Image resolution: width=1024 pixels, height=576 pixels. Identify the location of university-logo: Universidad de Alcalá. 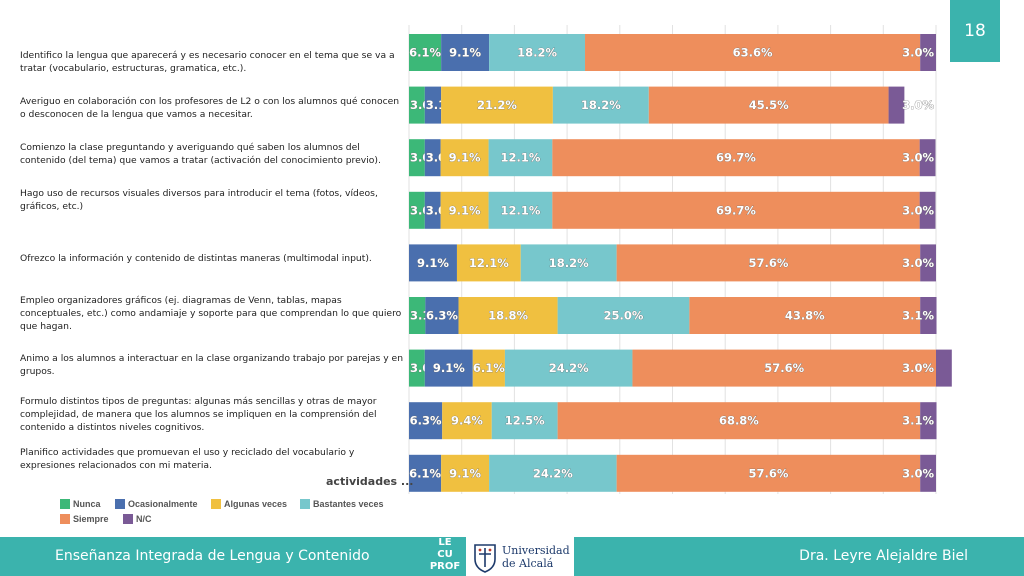
(520, 556).